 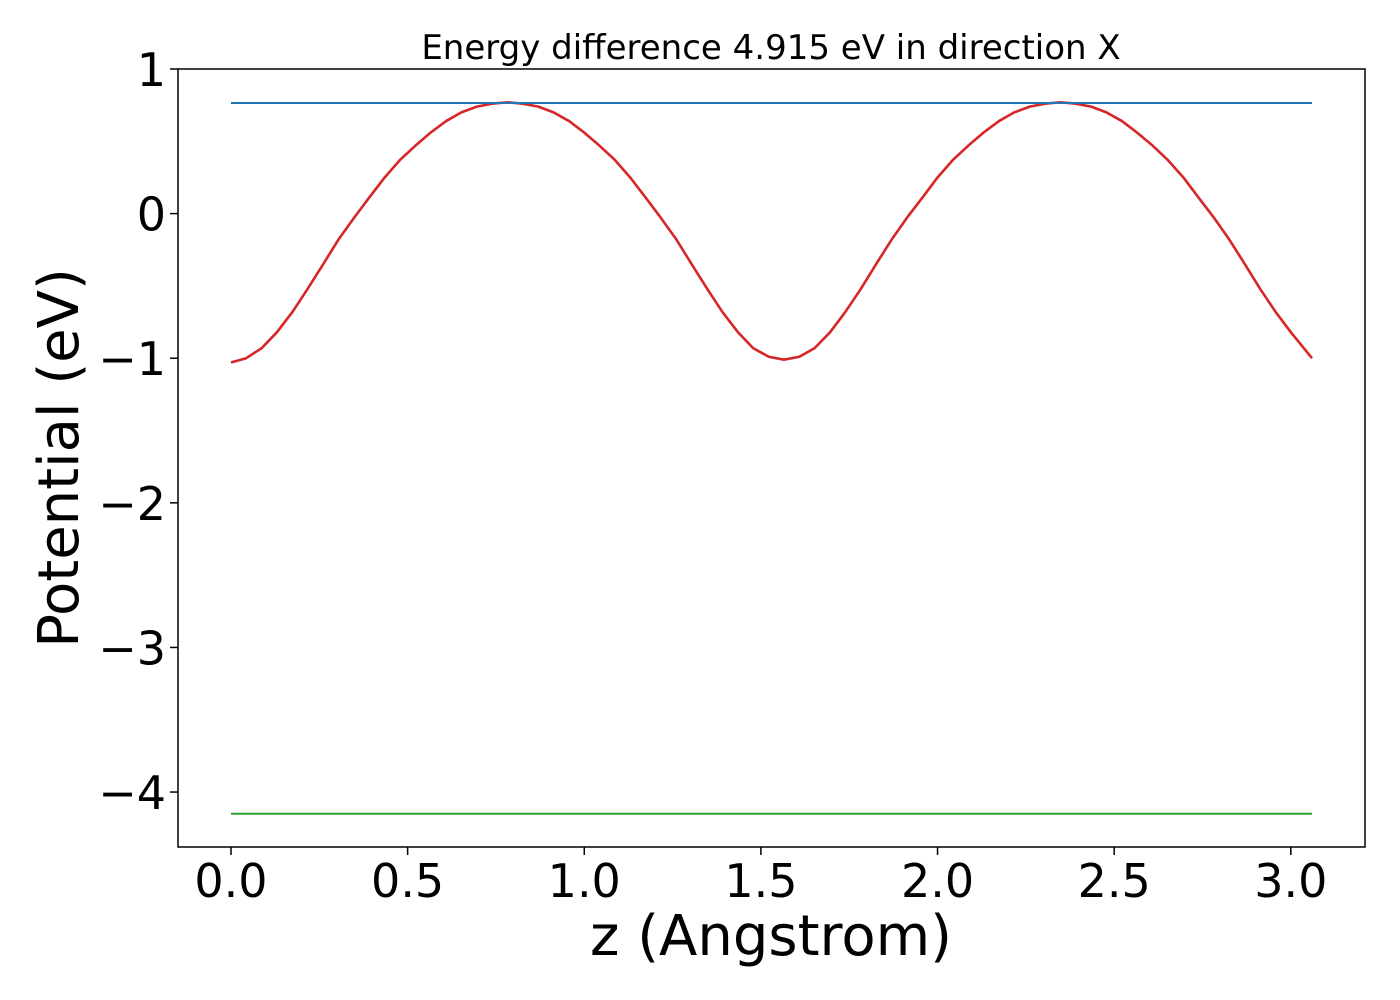 I want to click on x-axis: 0.0 0.5 1.0 1.5 2.0 2.5 3.0, so click(x=760, y=877).